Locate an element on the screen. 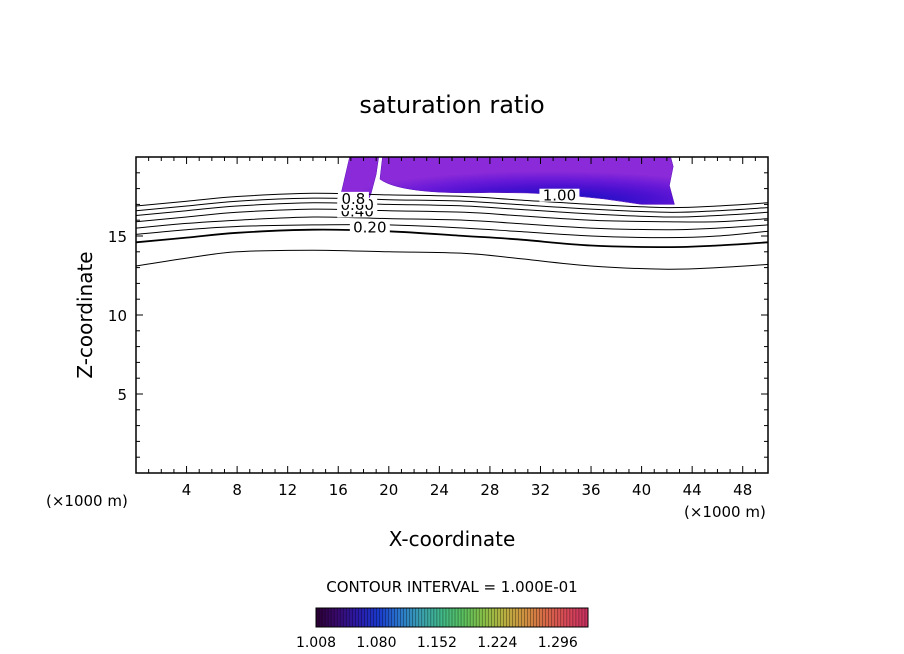 This screenshot has height=654, width=904. y-unit-label: (×1000 m) is located at coordinates (87, 501).